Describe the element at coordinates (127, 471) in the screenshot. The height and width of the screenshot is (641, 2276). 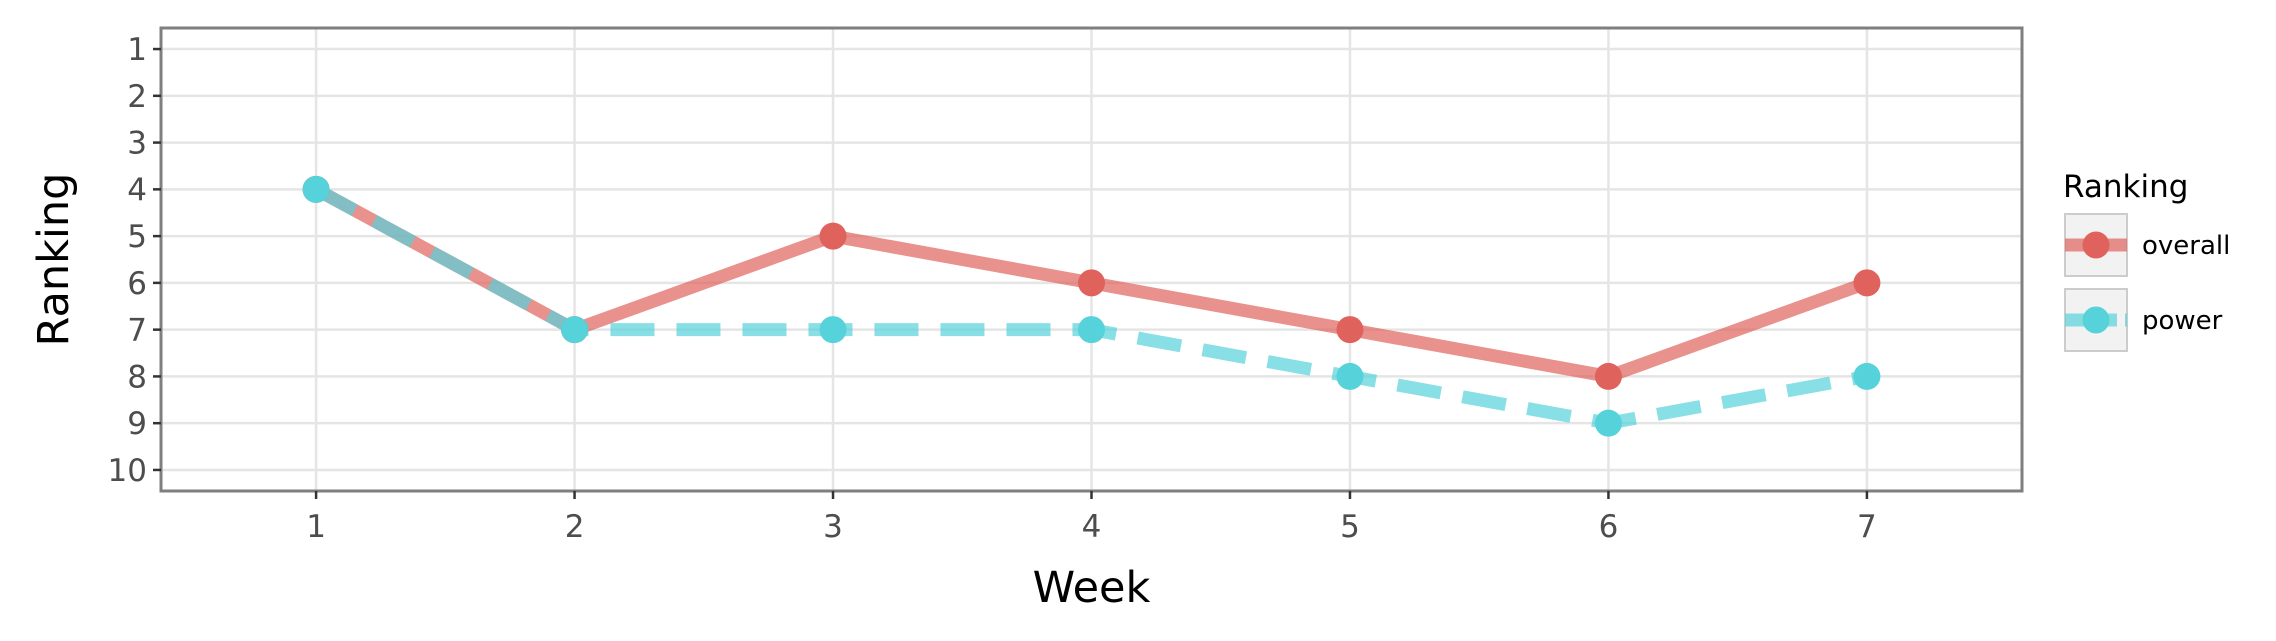
I see `y-tick-label: 10` at that location.